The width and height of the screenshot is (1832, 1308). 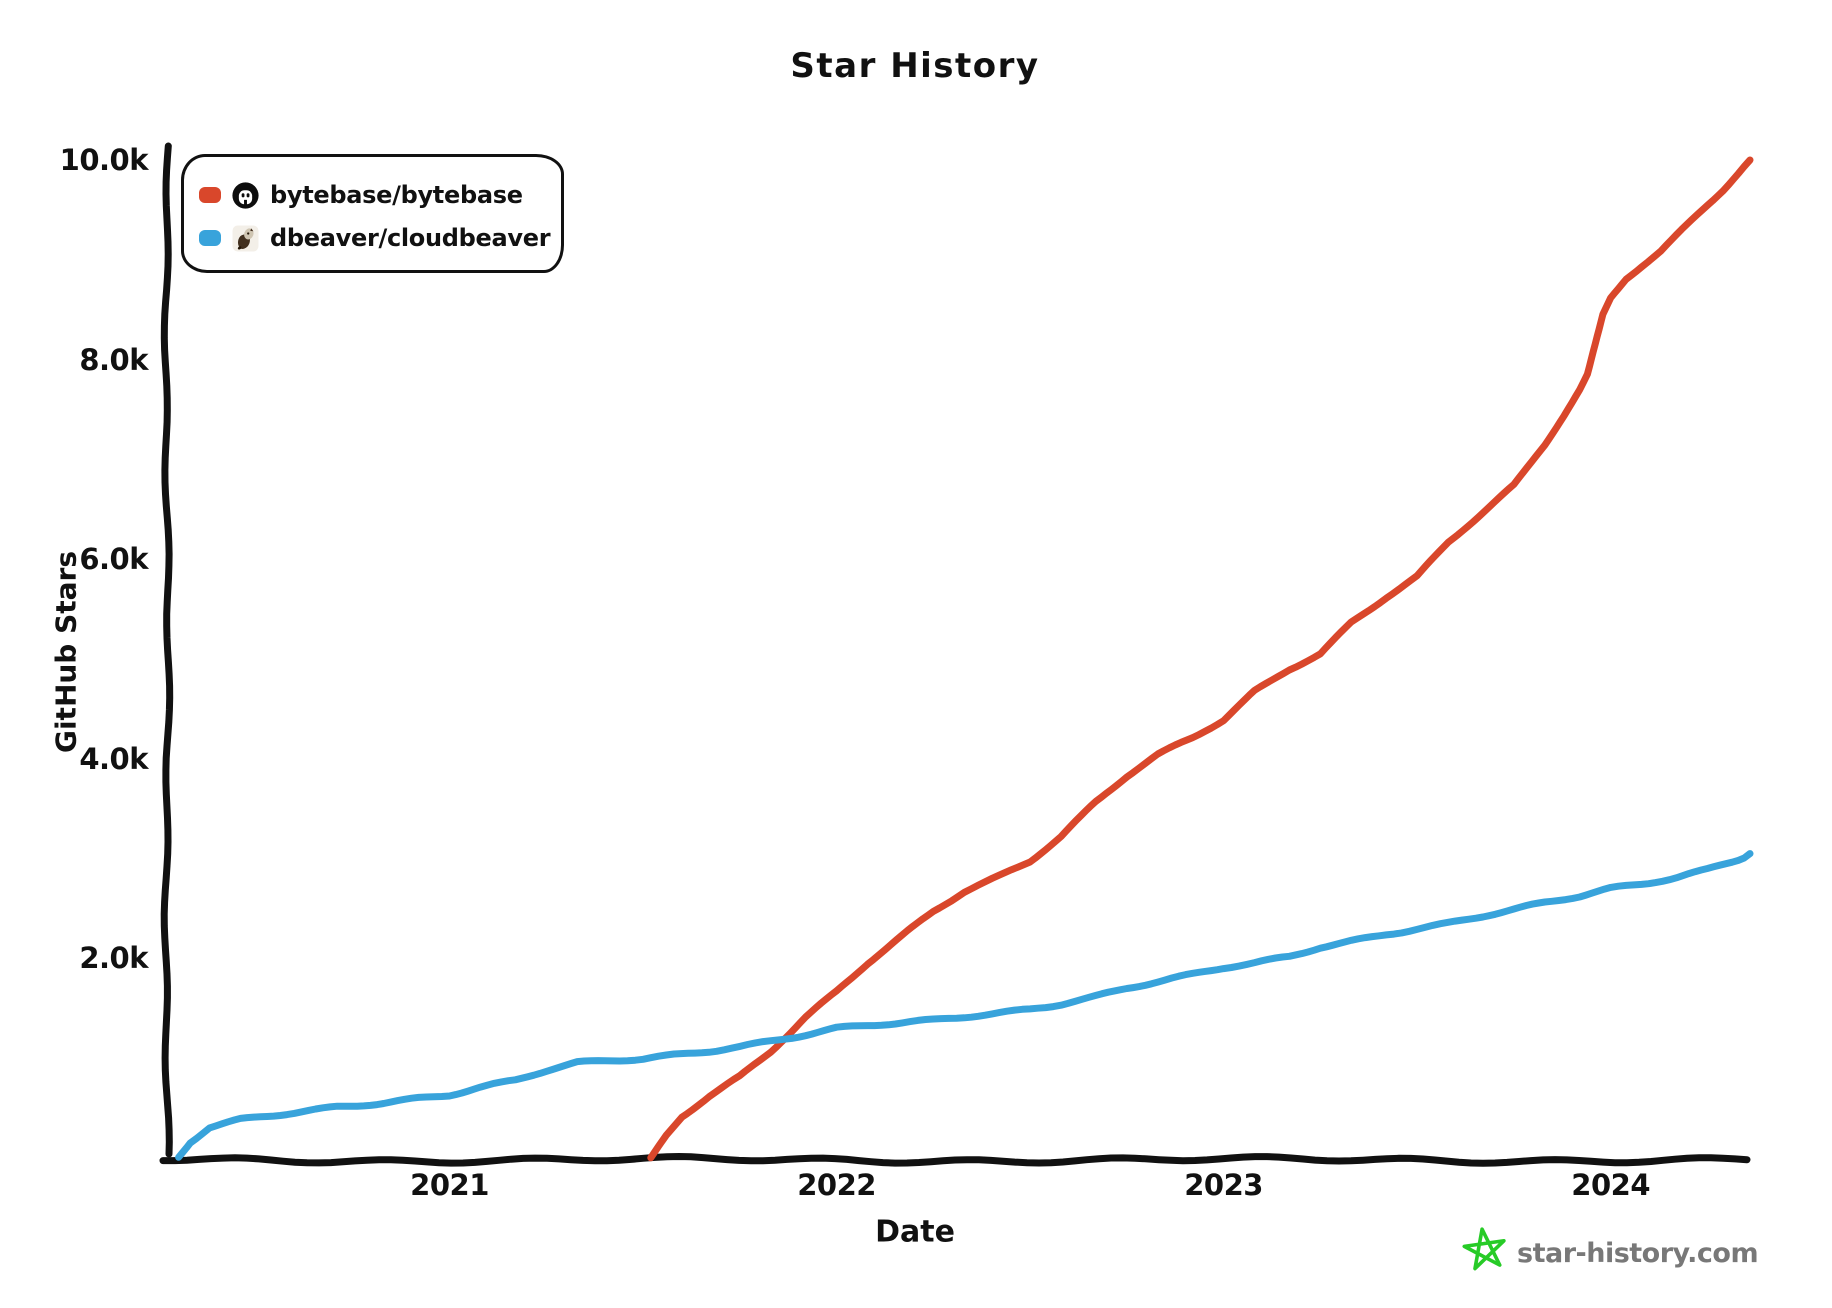 What do you see at coordinates (113, 559) in the screenshot?
I see `y-tick-6.0k: 6.0k` at bounding box center [113, 559].